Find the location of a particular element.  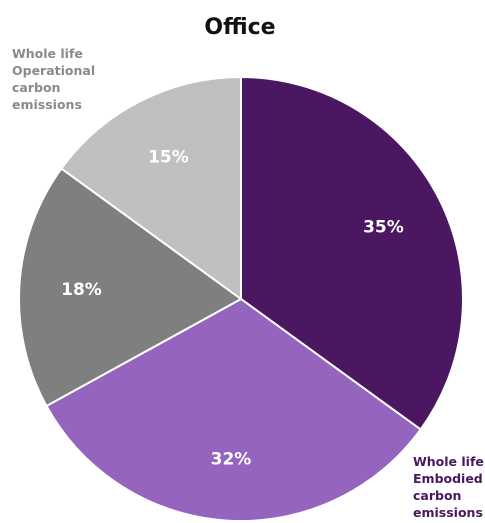

pie-slice-label-2: 32% is located at coordinates (231, 460).